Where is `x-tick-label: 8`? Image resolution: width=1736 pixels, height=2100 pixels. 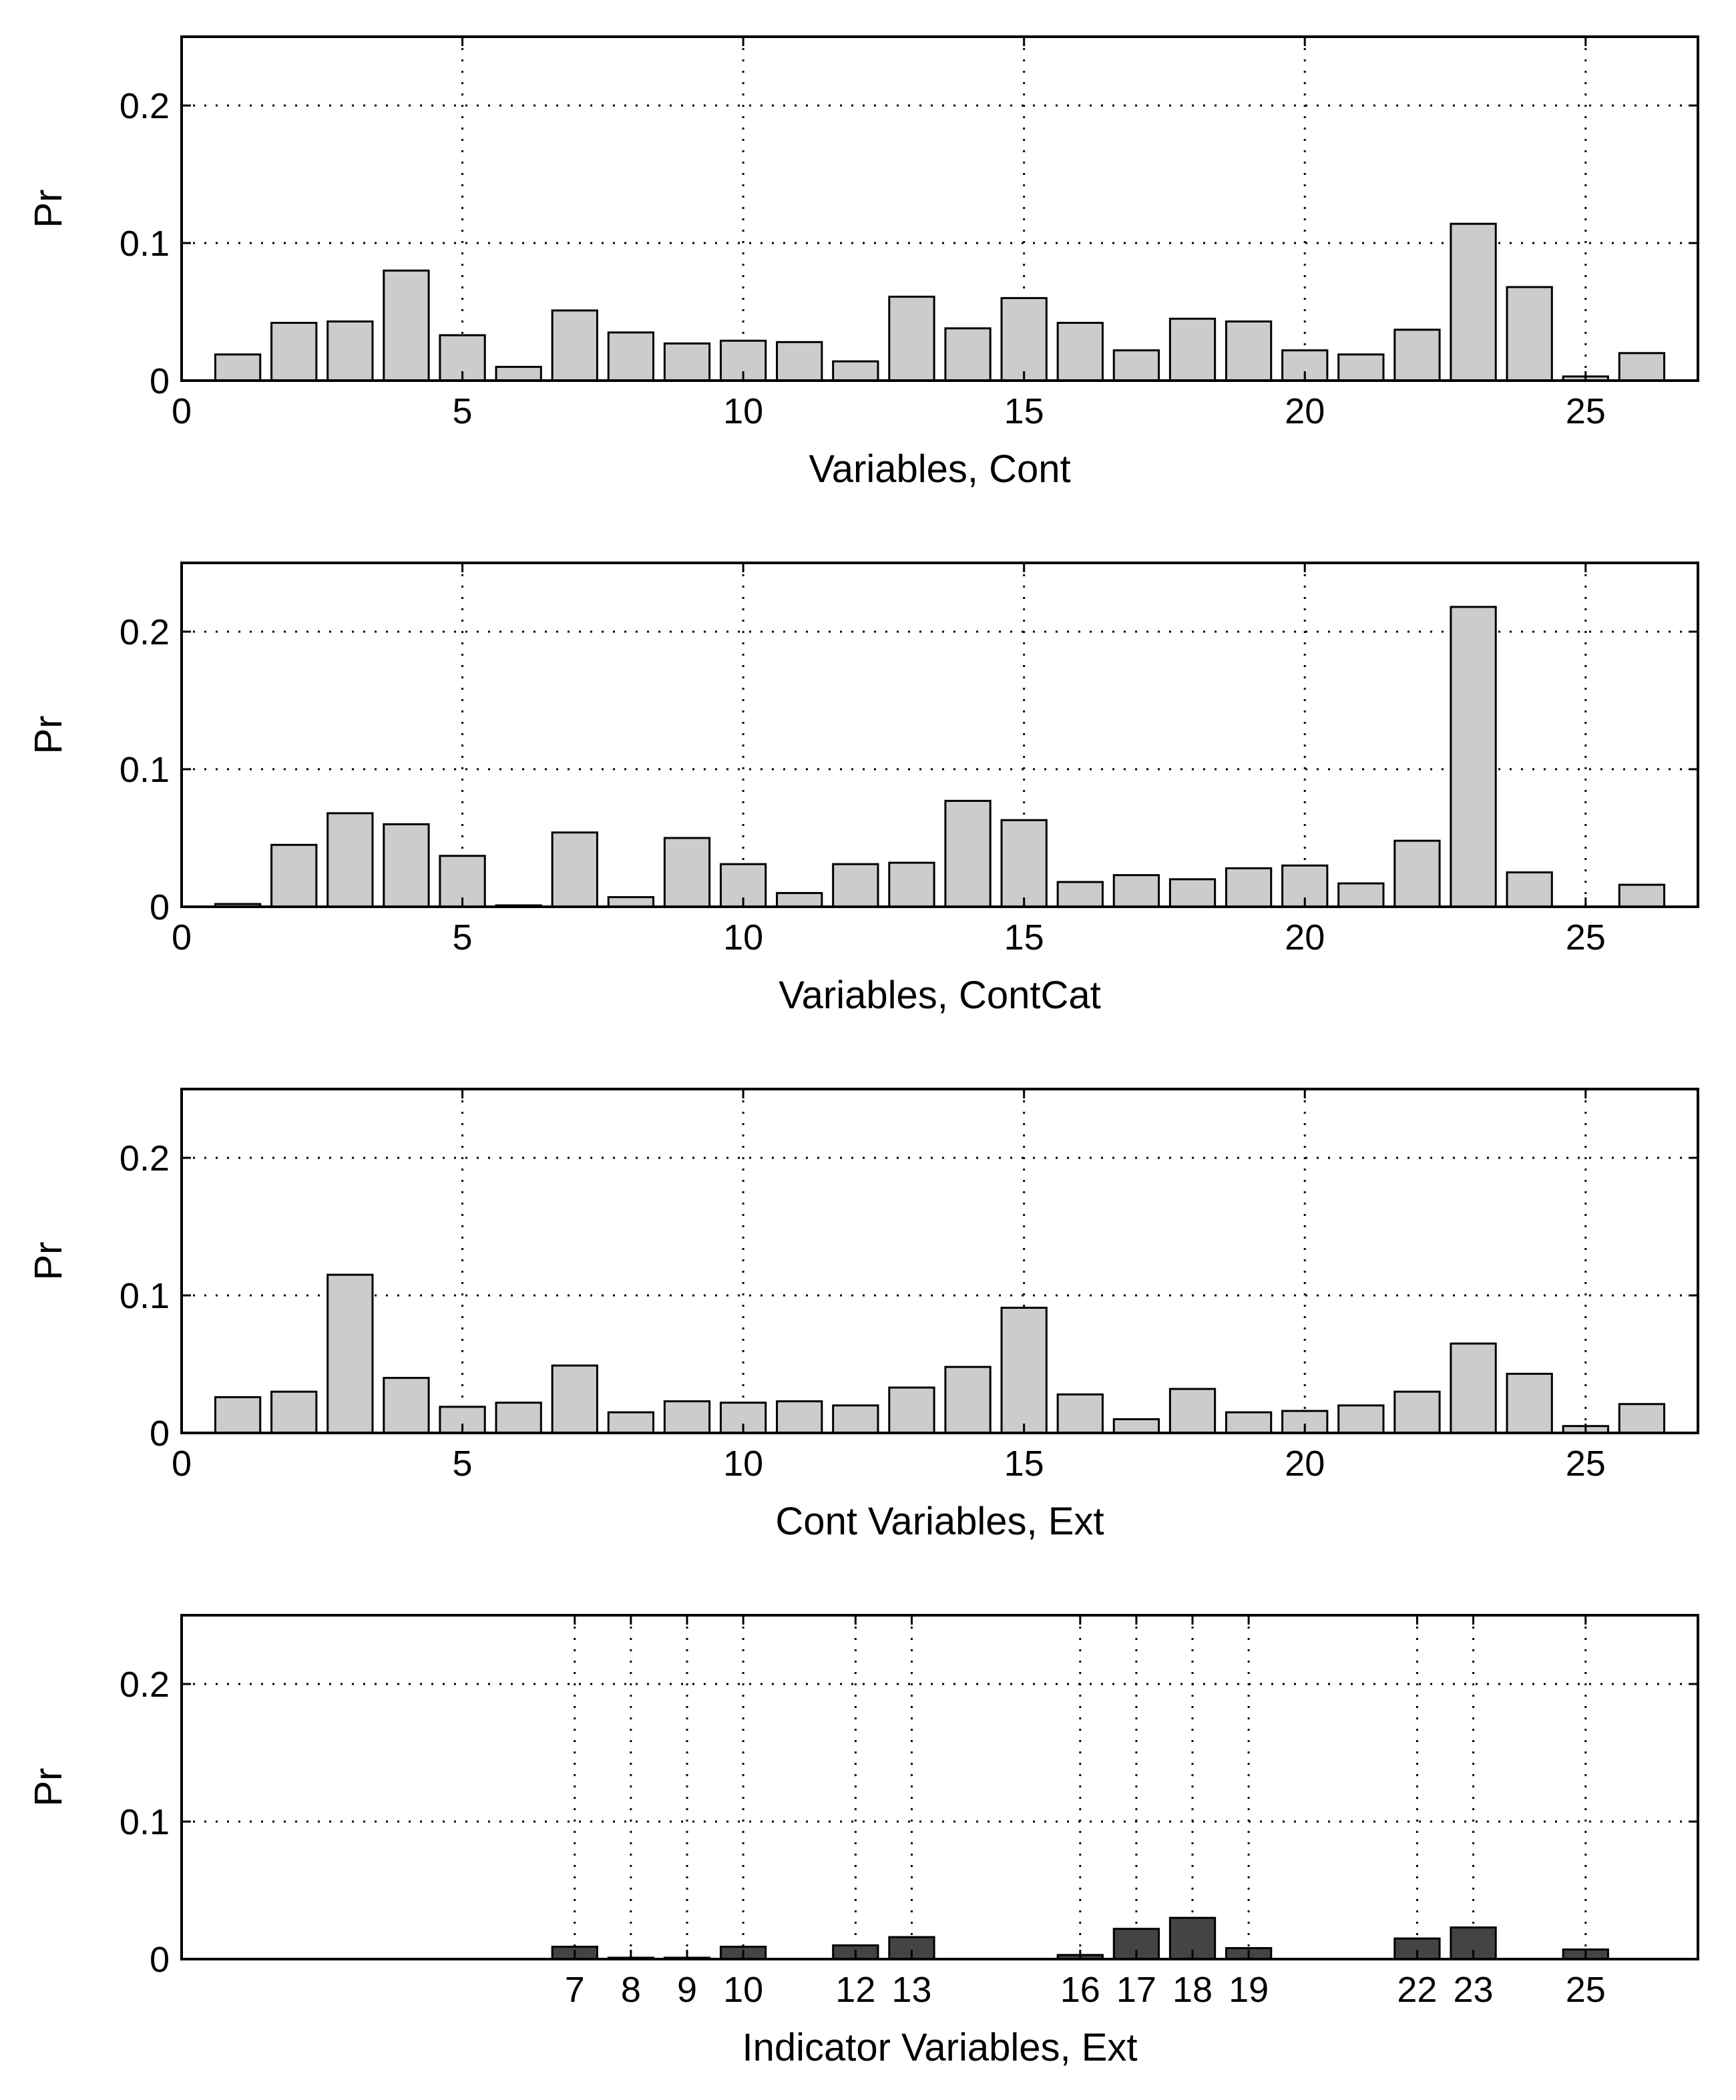 x-tick-label: 8 is located at coordinates (631, 1990).